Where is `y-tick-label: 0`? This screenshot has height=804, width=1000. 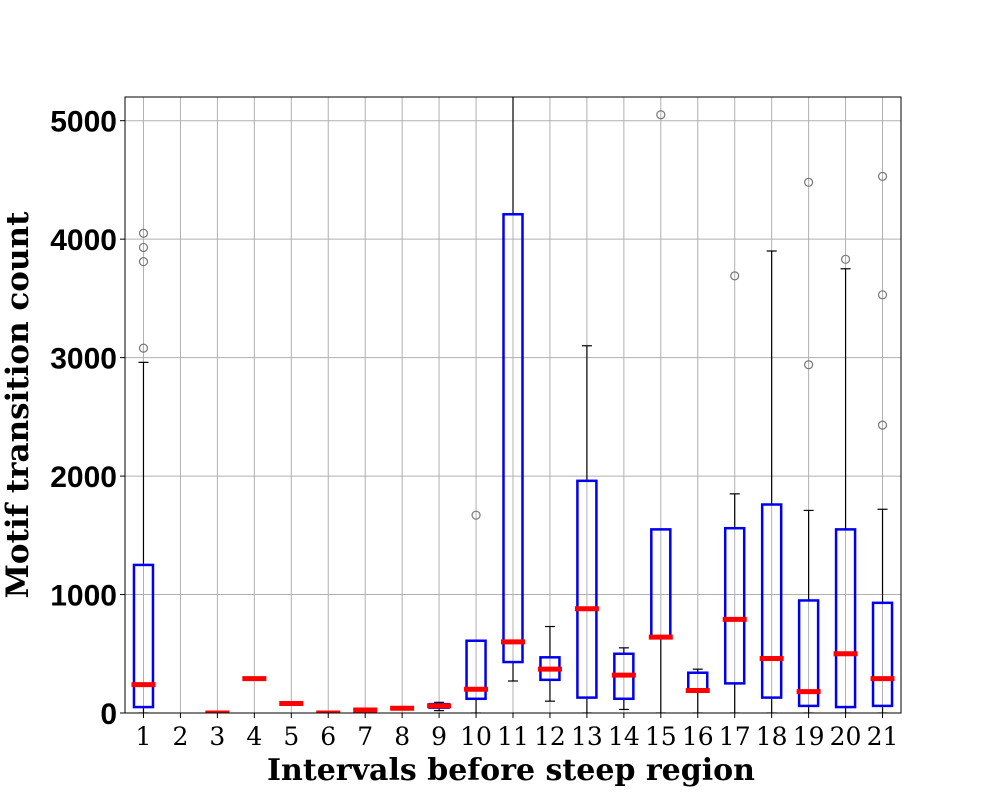
y-tick-label: 0 is located at coordinates (108, 714).